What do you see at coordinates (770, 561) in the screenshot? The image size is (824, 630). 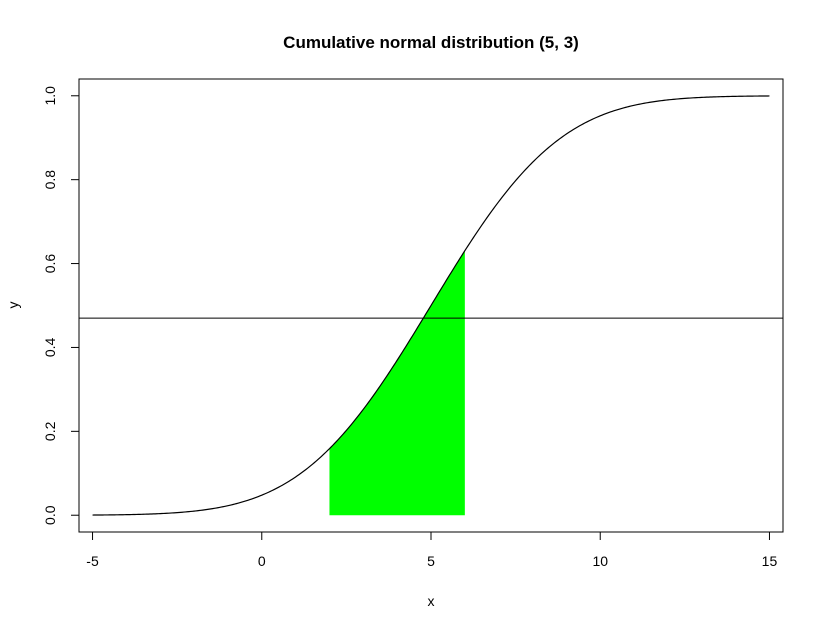 I see `x-tick-label: 15` at bounding box center [770, 561].